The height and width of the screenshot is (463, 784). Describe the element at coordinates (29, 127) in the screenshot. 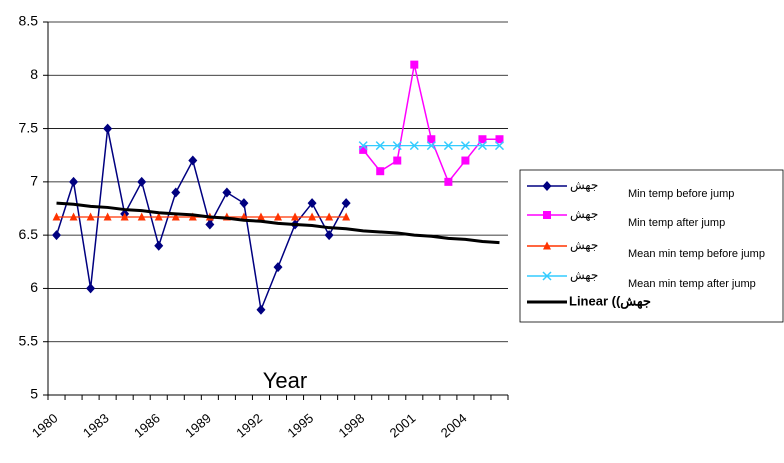

I see `y-tick-label: 7.5` at that location.